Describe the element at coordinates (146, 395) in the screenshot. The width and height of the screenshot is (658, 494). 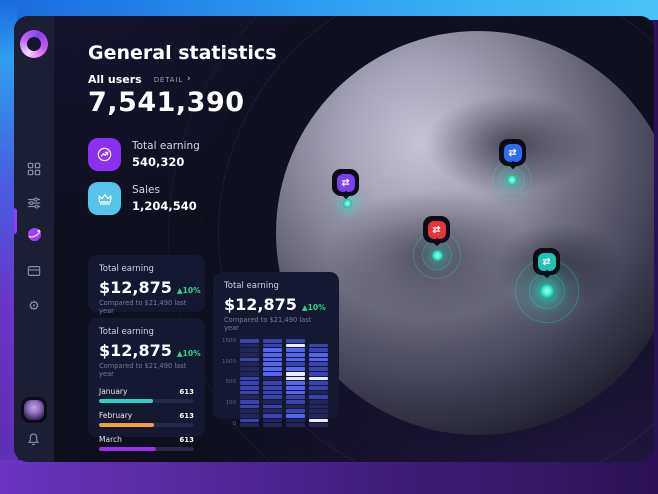
I see `month-row: January 613` at that location.